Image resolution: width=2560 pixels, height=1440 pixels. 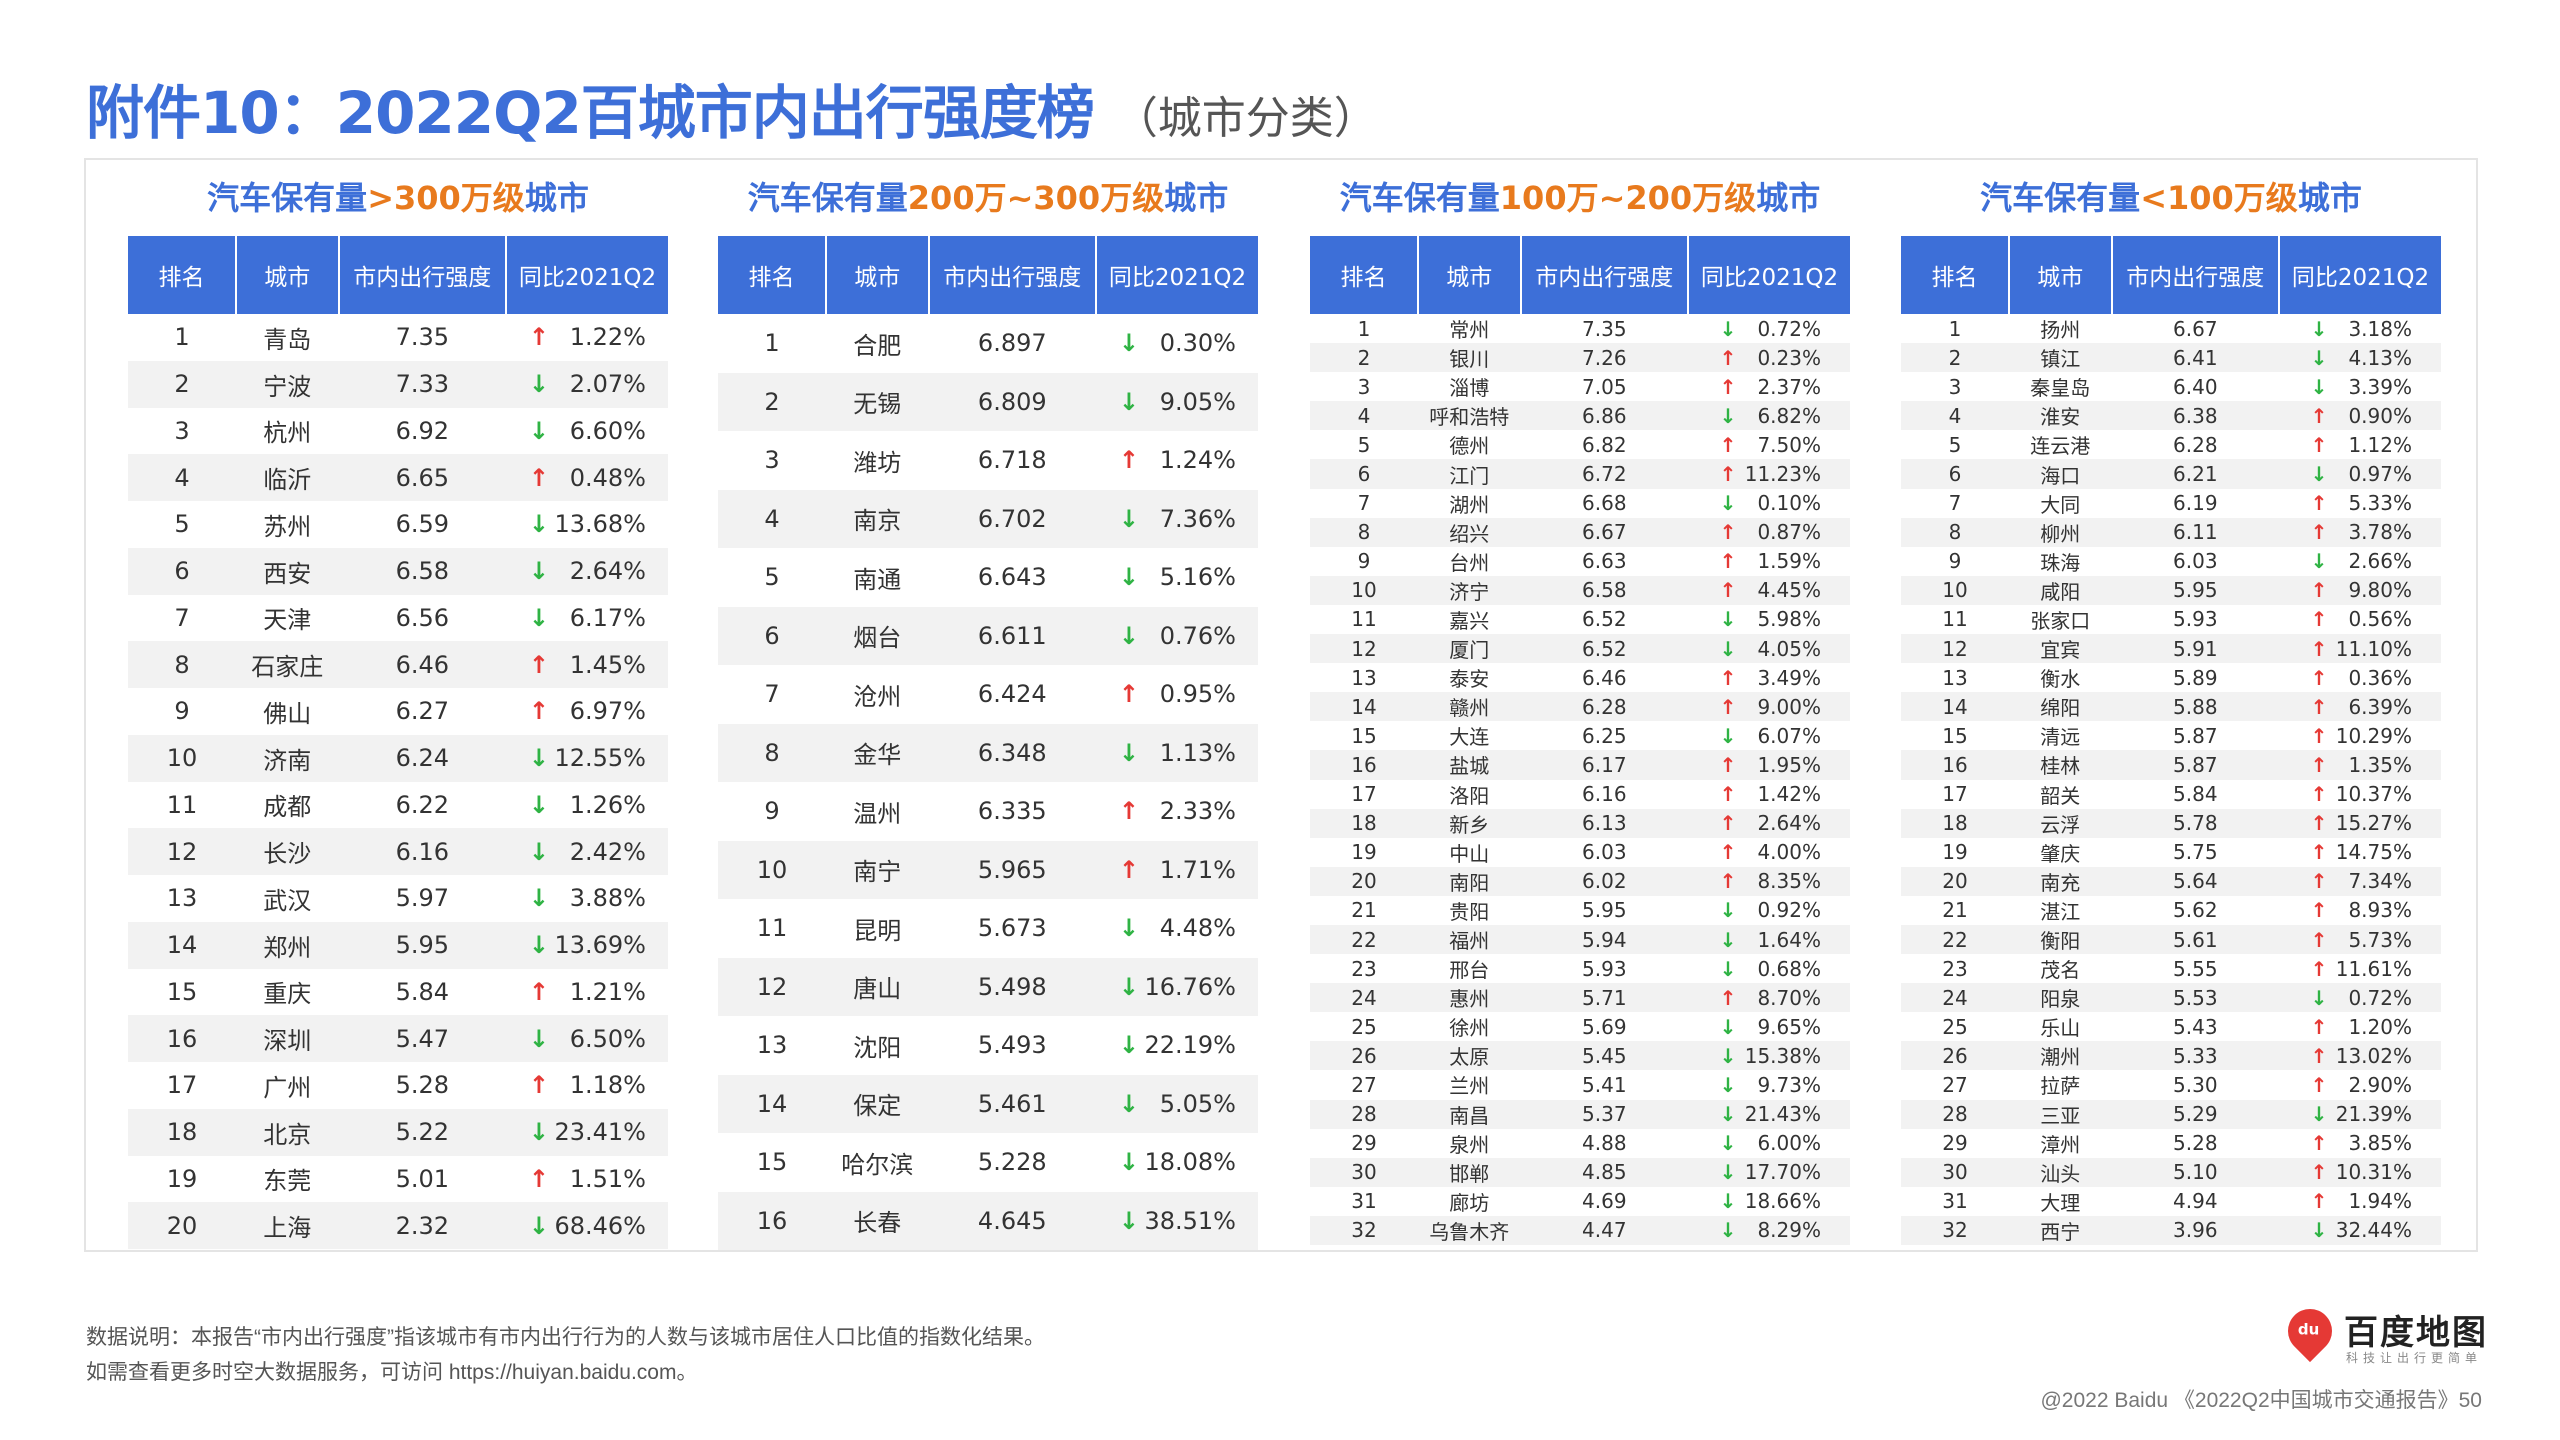 I want to click on yoy-value: 8.70%, so click(x=1789, y=997).